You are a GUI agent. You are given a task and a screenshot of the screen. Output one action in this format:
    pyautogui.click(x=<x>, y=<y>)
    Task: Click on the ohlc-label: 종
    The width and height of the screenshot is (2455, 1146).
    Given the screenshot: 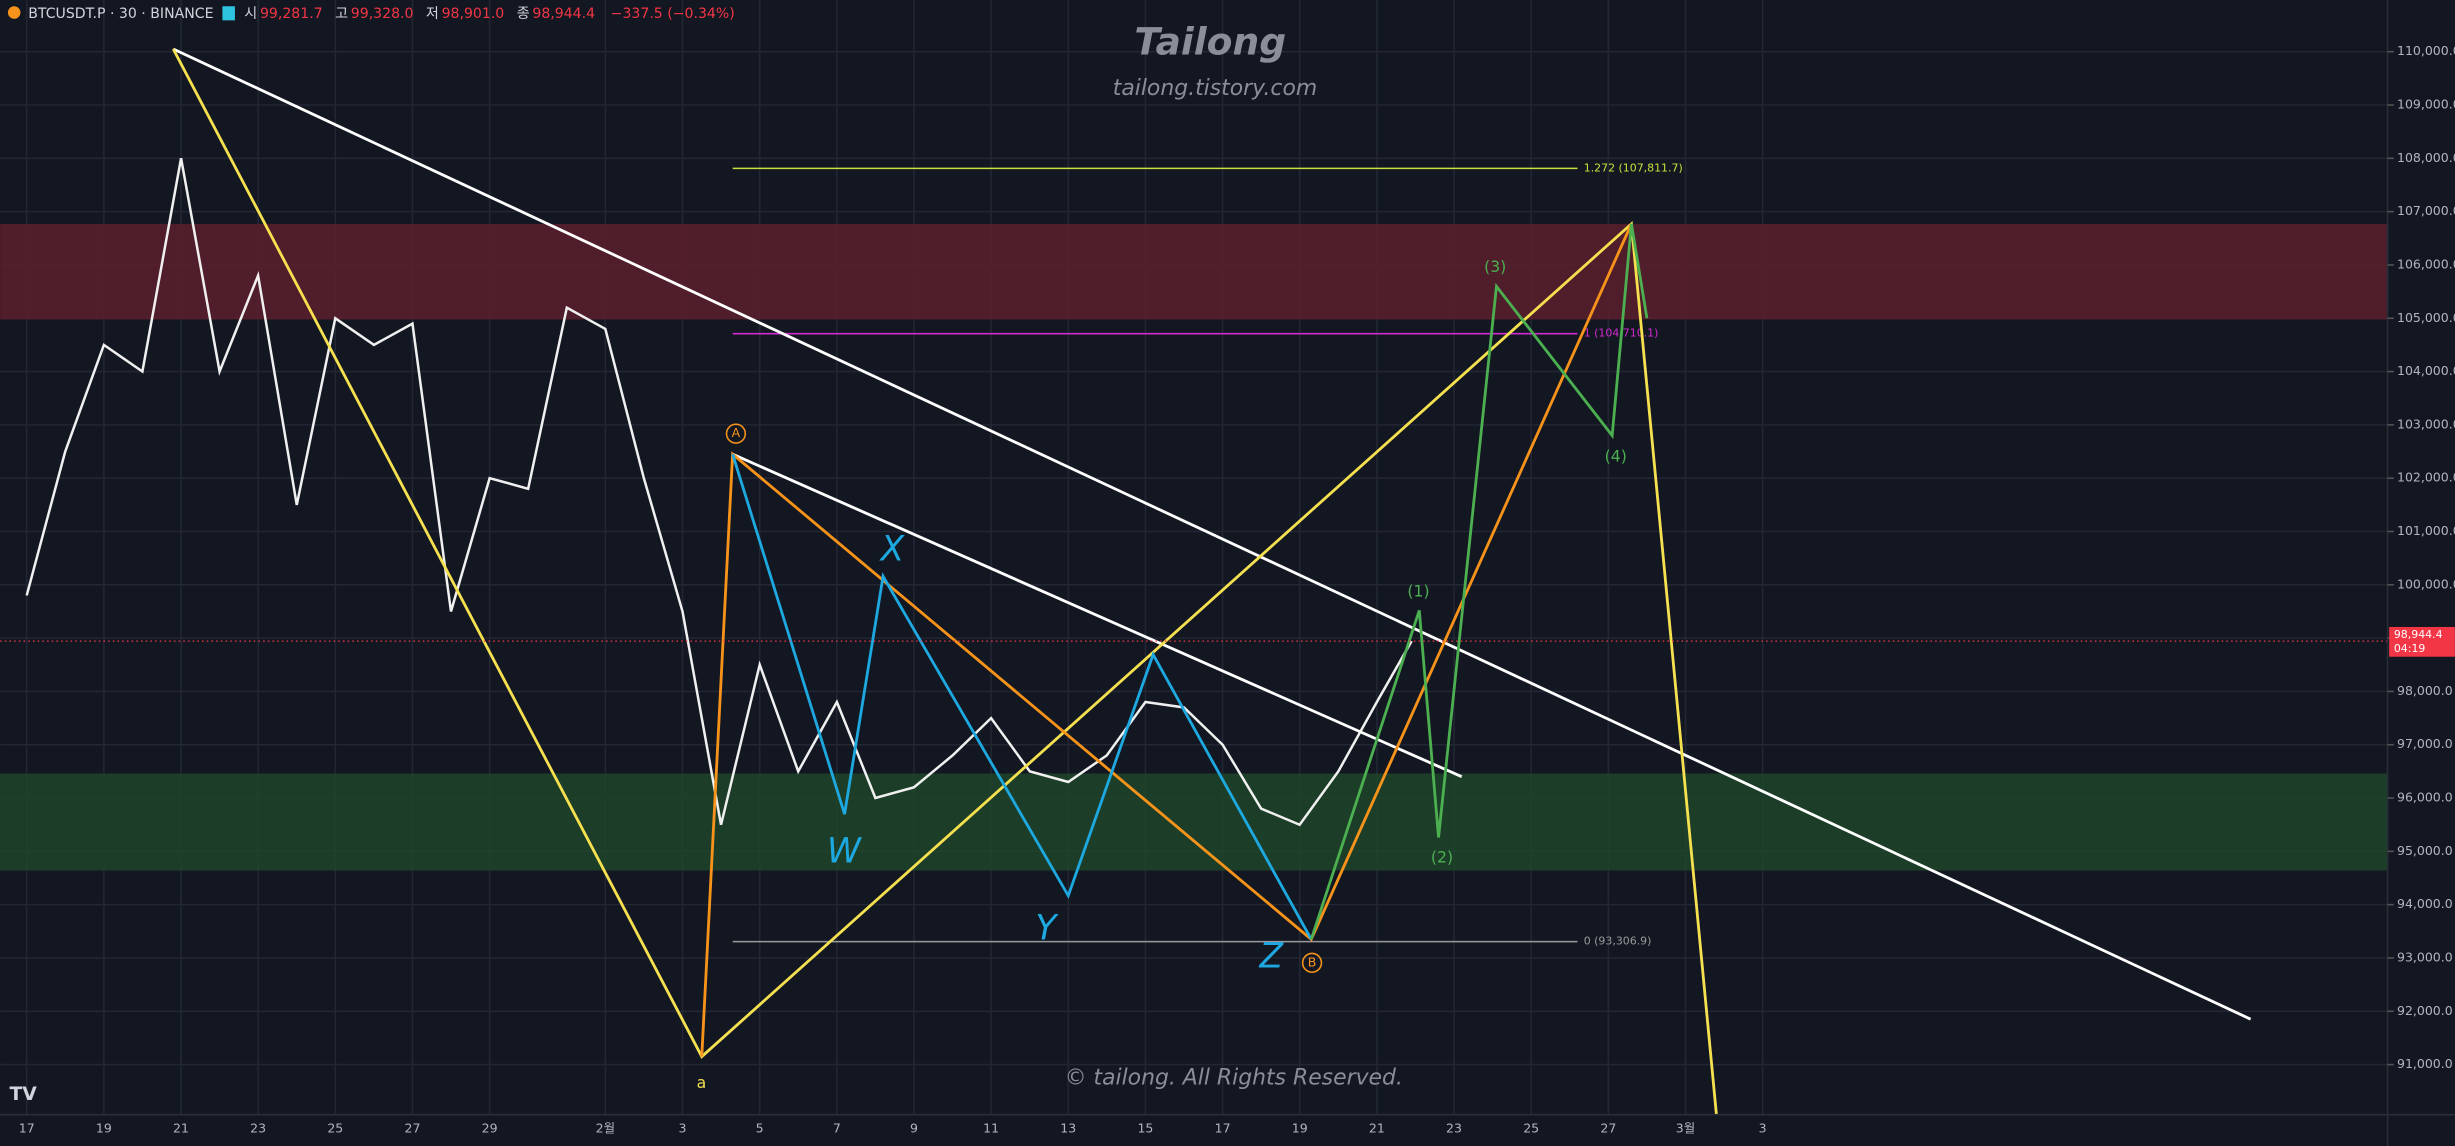 What is the action you would take?
    pyautogui.click(x=523, y=14)
    